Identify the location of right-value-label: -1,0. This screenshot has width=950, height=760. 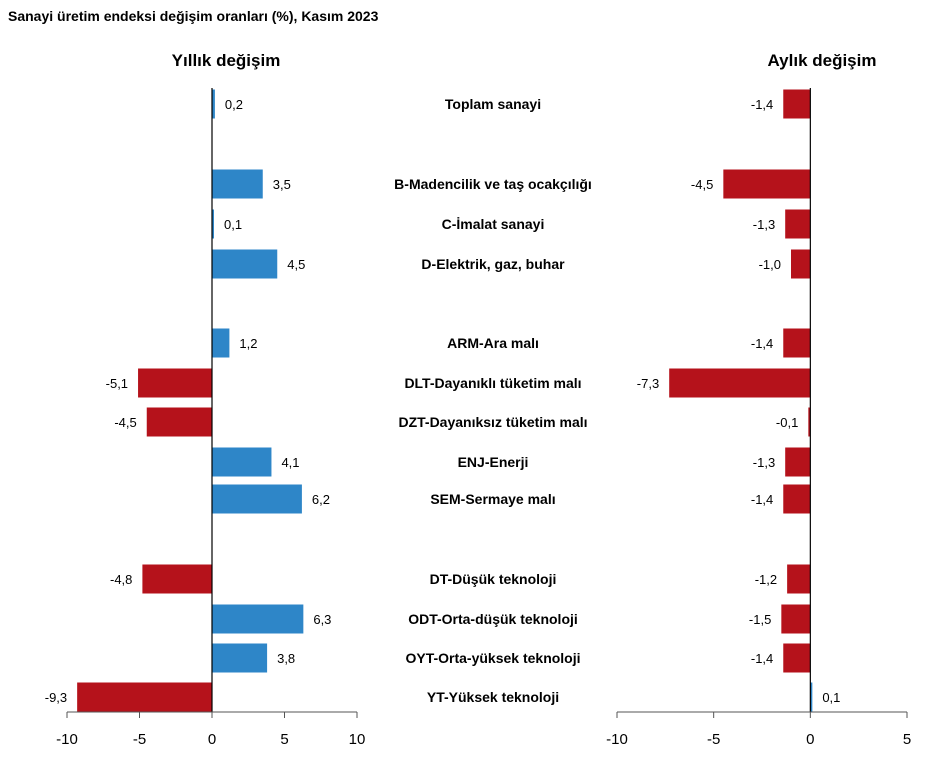
(770, 264).